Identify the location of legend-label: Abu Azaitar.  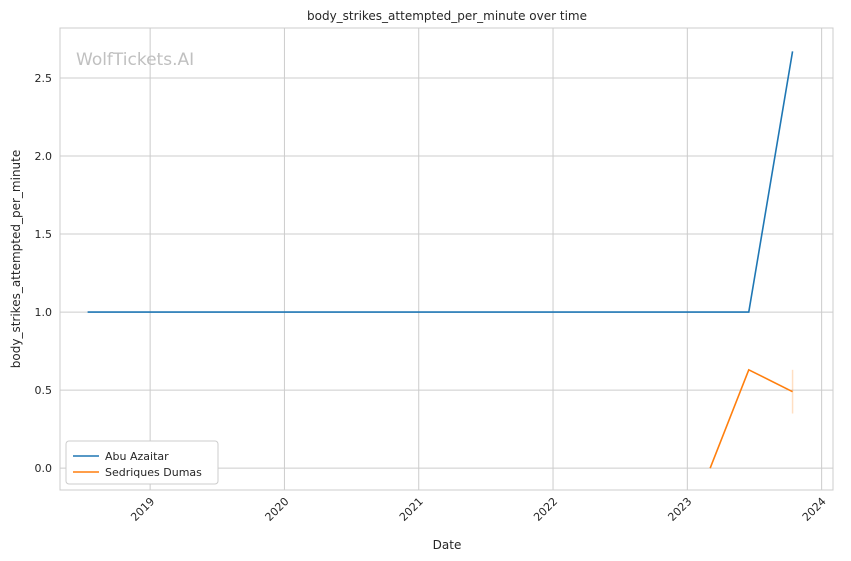
(137, 456).